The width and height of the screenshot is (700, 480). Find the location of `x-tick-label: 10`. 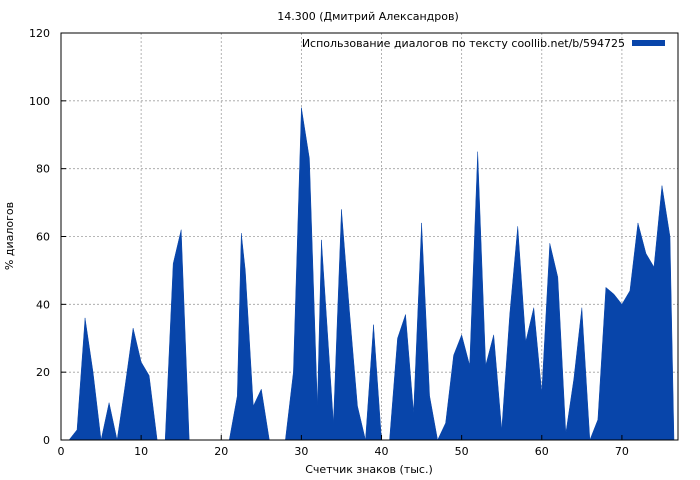

x-tick-label: 10 is located at coordinates (141, 451).